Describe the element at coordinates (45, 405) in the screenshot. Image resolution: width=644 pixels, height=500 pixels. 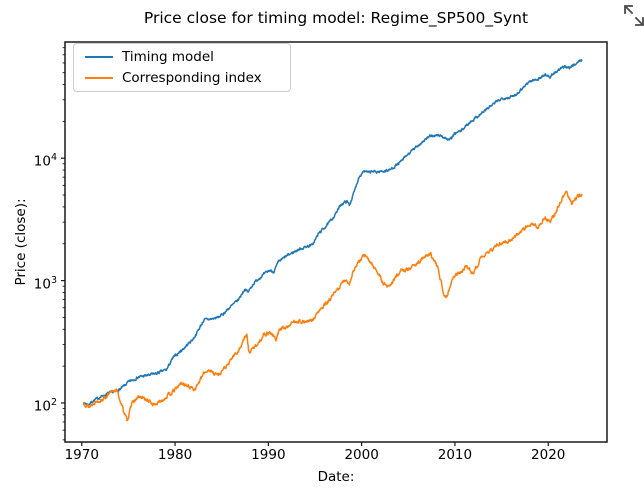
I see `y-tick-label: 10²` at that location.